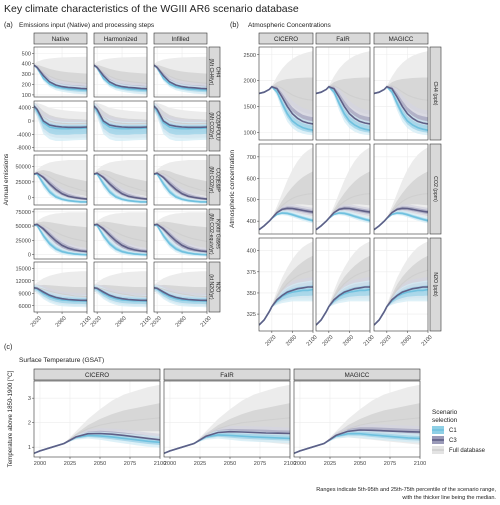  Describe the element at coordinates (251, 294) in the screenshot. I see `panel-b-row-2-ytick-label: 350` at that location.